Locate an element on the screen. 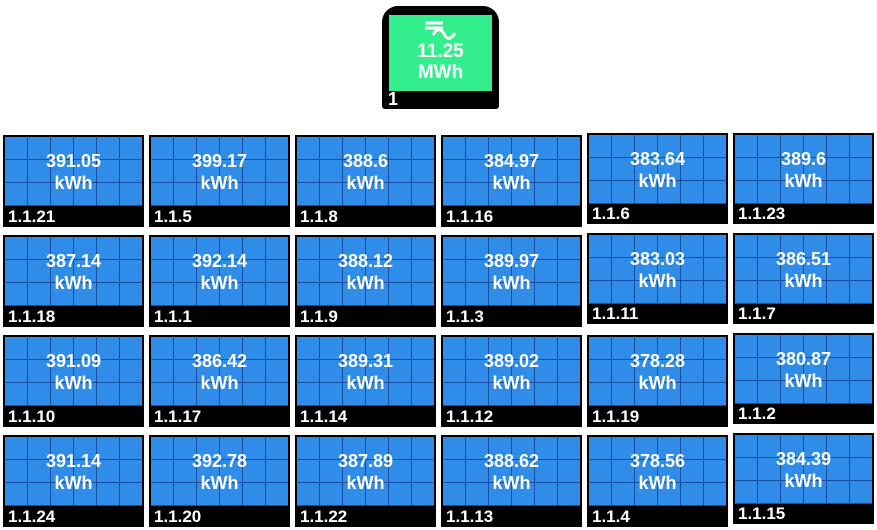 The height and width of the screenshot is (530, 877). solar-panel: 391.14 kWh 1.1.24 is located at coordinates (73, 481).